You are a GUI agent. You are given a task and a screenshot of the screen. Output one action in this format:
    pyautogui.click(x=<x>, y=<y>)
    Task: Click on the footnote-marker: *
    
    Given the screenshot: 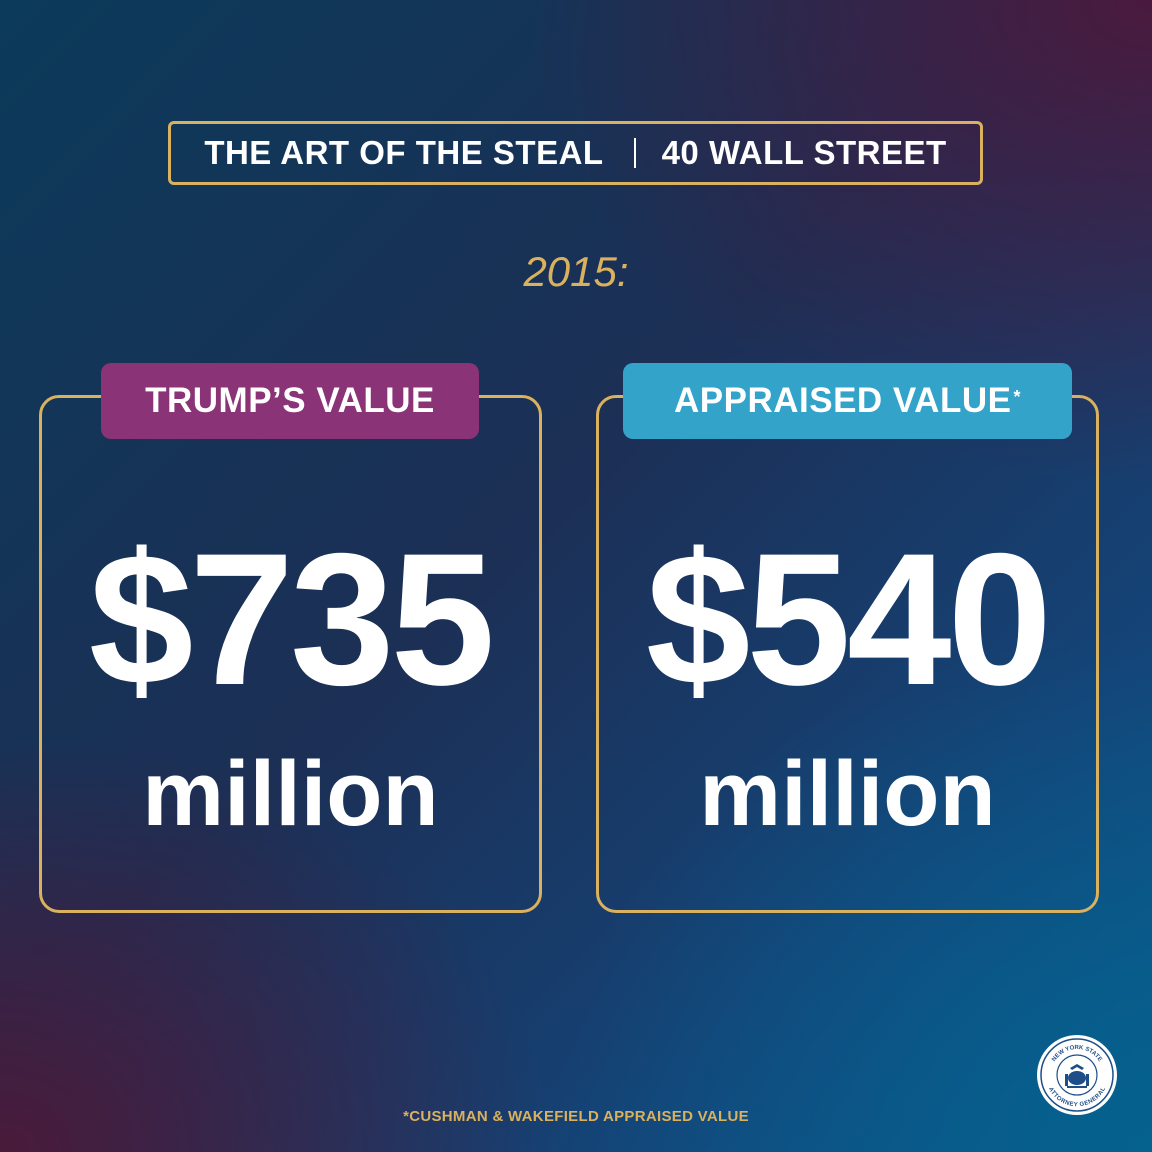 What is the action you would take?
    pyautogui.click(x=1017, y=396)
    